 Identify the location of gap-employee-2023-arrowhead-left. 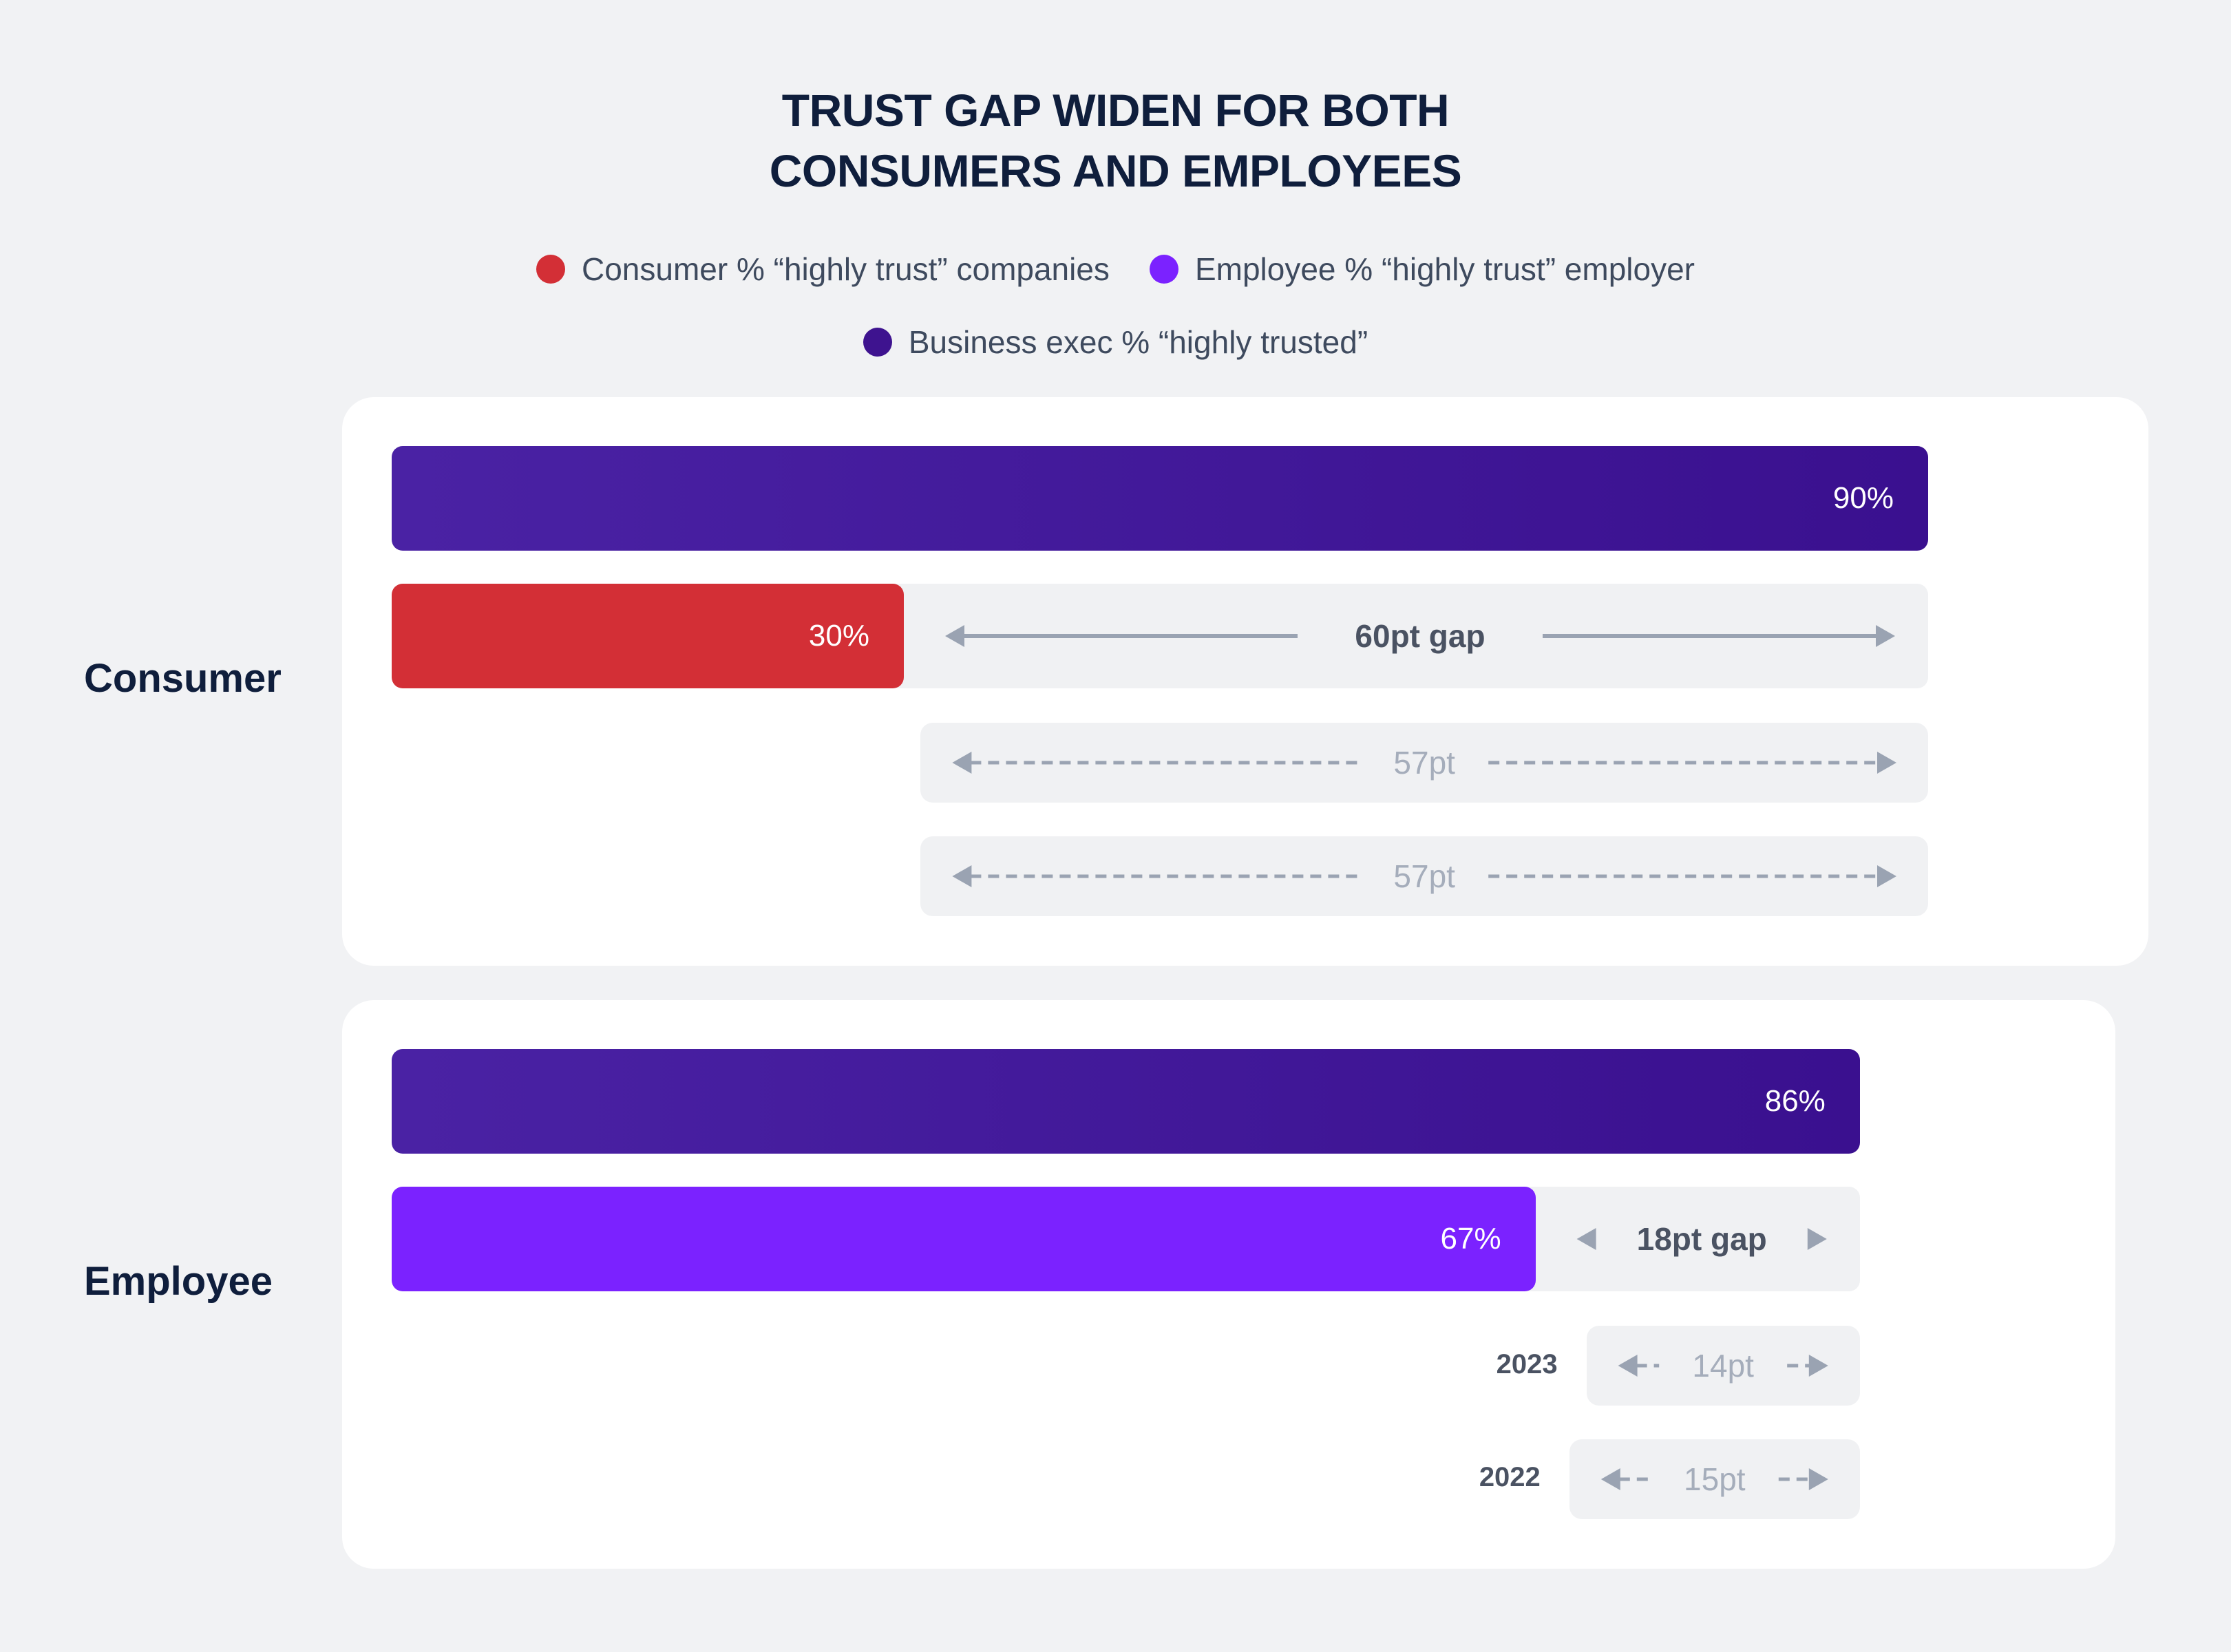
(1628, 1366).